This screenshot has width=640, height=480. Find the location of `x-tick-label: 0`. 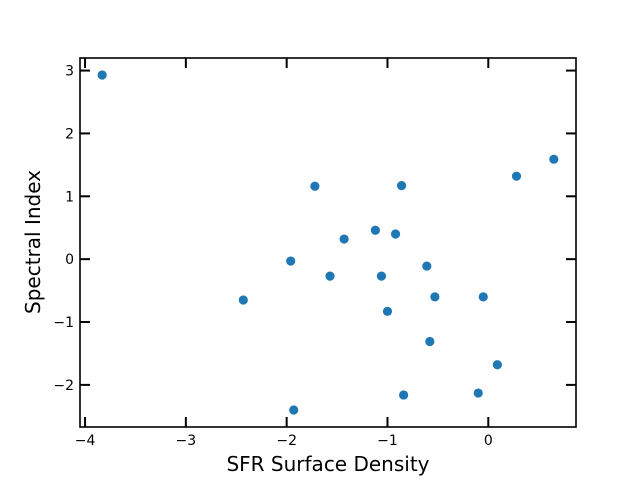

x-tick-label: 0 is located at coordinates (488, 441).